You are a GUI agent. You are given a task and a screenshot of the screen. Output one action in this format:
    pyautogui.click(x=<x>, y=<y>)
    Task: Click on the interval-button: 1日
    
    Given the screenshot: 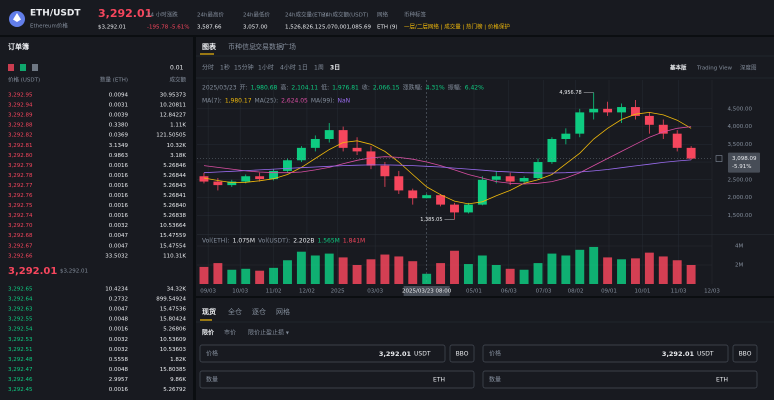 What is the action you would take?
    pyautogui.click(x=303, y=68)
    